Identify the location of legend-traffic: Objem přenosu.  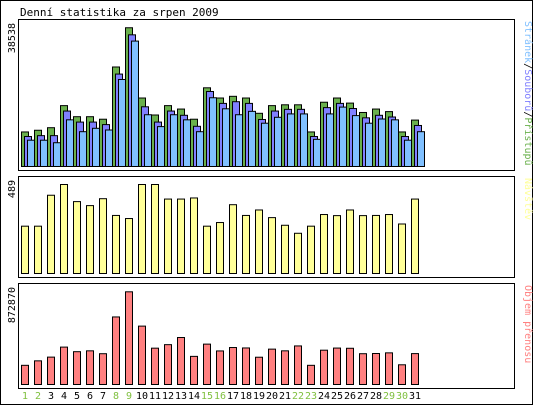
(527, 324).